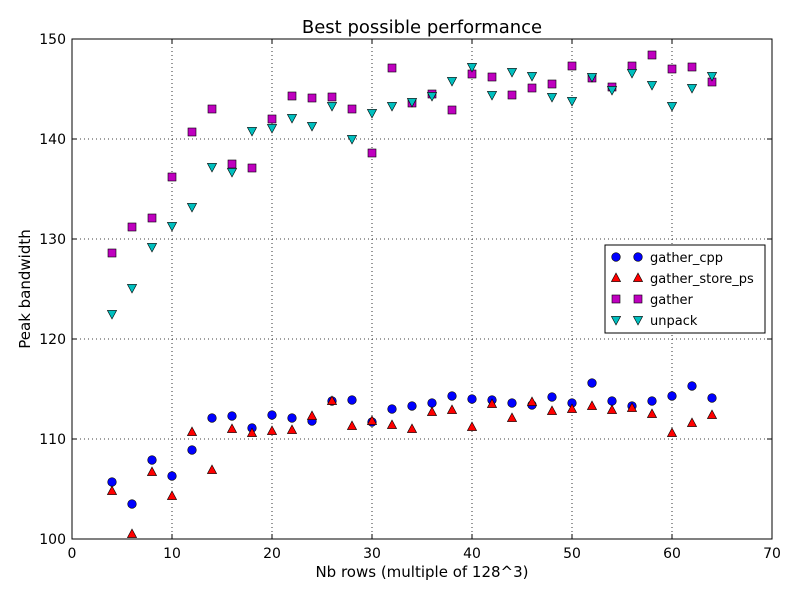 The height and width of the screenshot is (600, 800). What do you see at coordinates (272, 554) in the screenshot?
I see `x-tick-label: 20` at bounding box center [272, 554].